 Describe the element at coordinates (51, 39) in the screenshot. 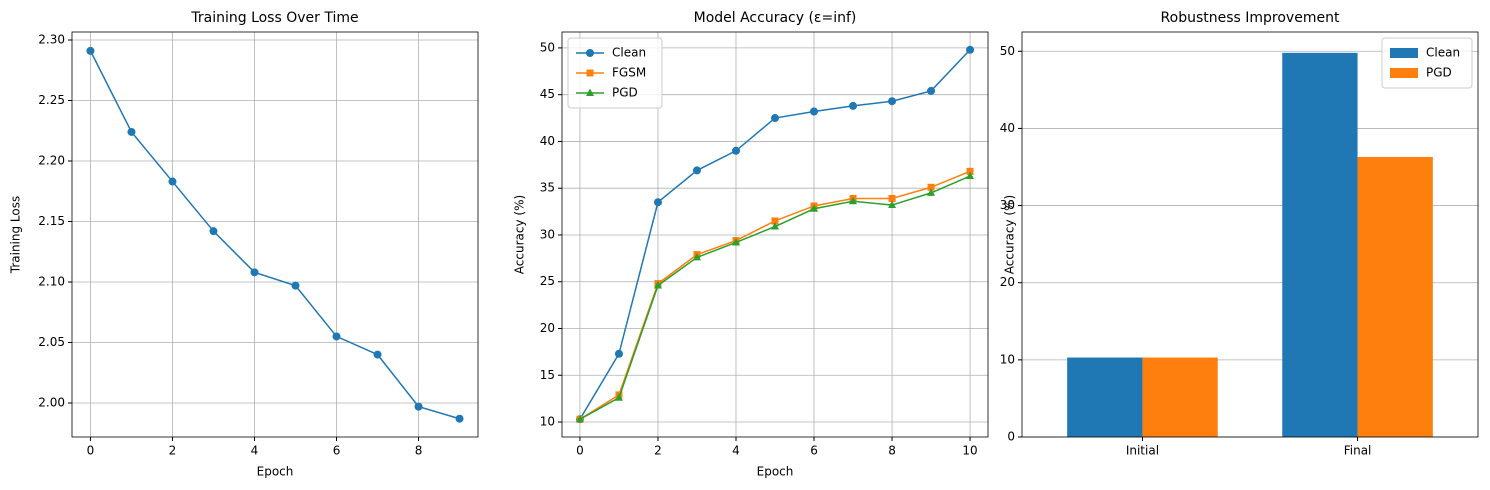

I see `y-tick-label: 2.30` at that location.